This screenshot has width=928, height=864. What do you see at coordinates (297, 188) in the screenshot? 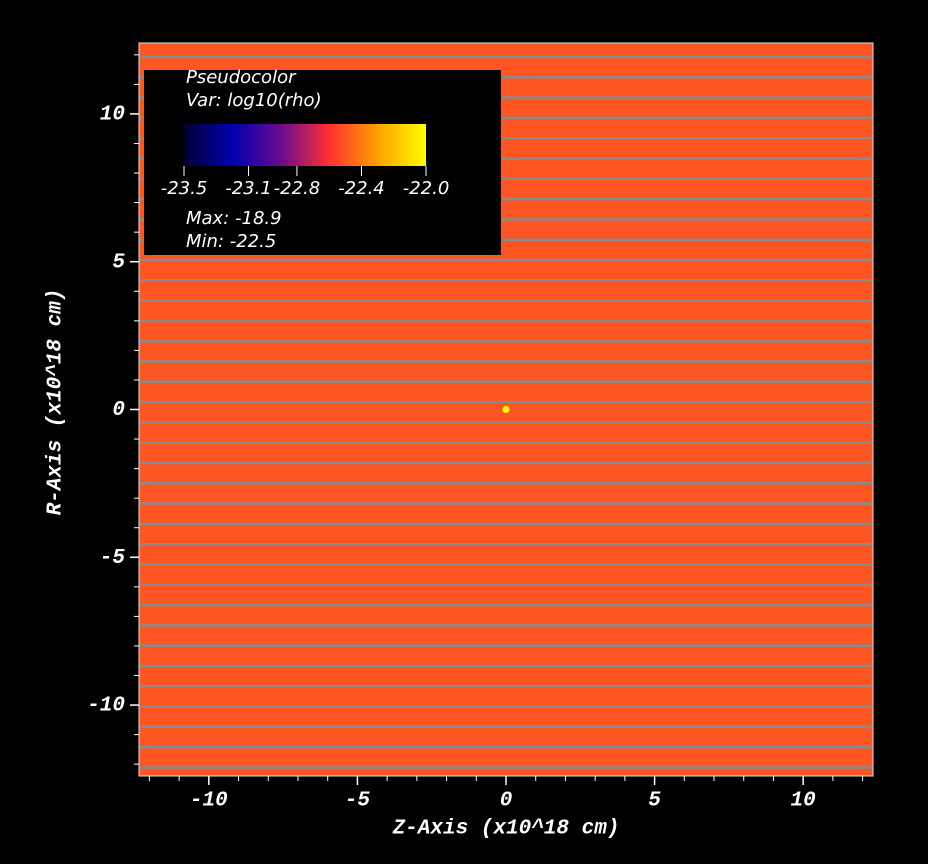
I see `colorbar-tick-label: -22.8` at bounding box center [297, 188].